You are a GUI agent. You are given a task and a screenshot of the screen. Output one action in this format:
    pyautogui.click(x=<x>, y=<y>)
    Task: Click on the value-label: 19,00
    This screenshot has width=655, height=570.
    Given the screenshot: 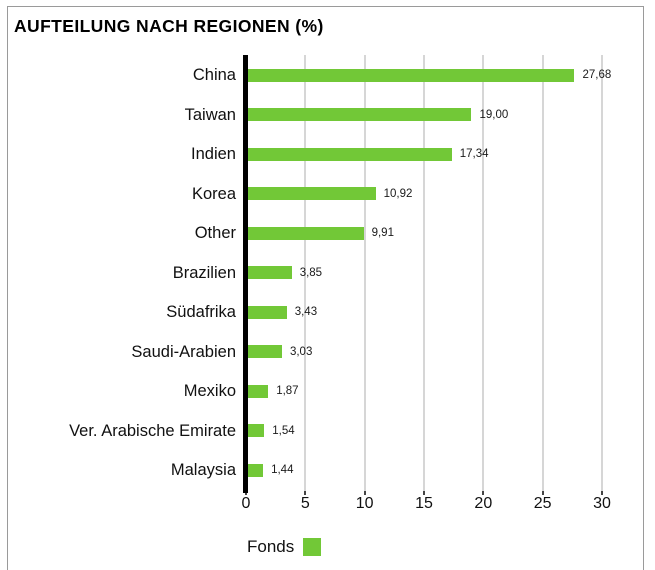 What is the action you would take?
    pyautogui.click(x=494, y=114)
    